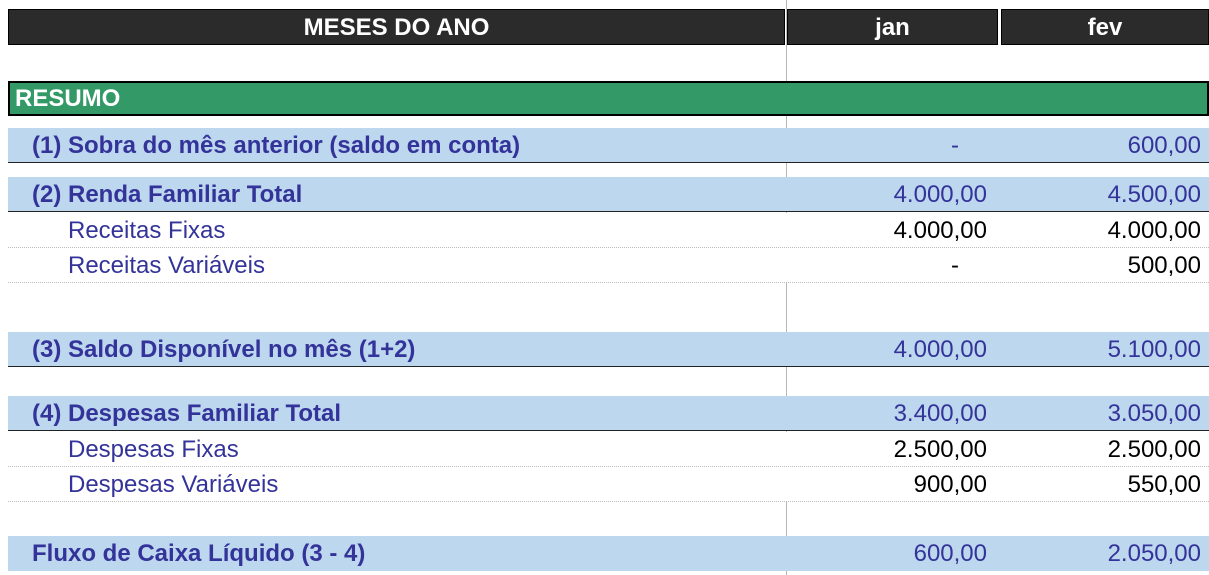 This screenshot has width=1209, height=575. What do you see at coordinates (608, 484) in the screenshot?
I see `row-despesas-variaveis: Despesas Variáveis 900,00 550,00` at bounding box center [608, 484].